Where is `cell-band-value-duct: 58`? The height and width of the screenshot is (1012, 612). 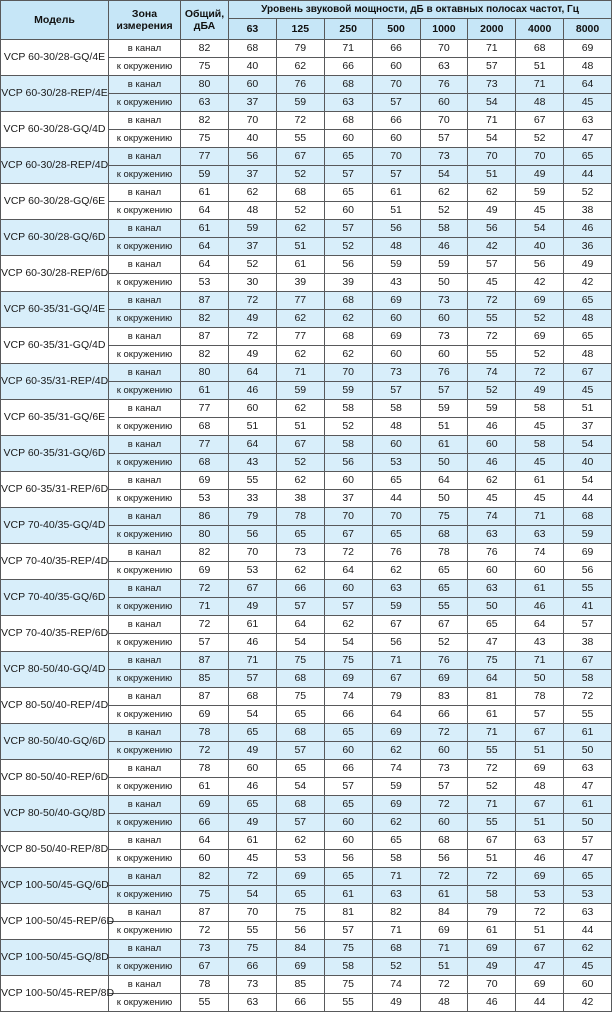 cell-band-value-duct: 58 is located at coordinates (540, 408).